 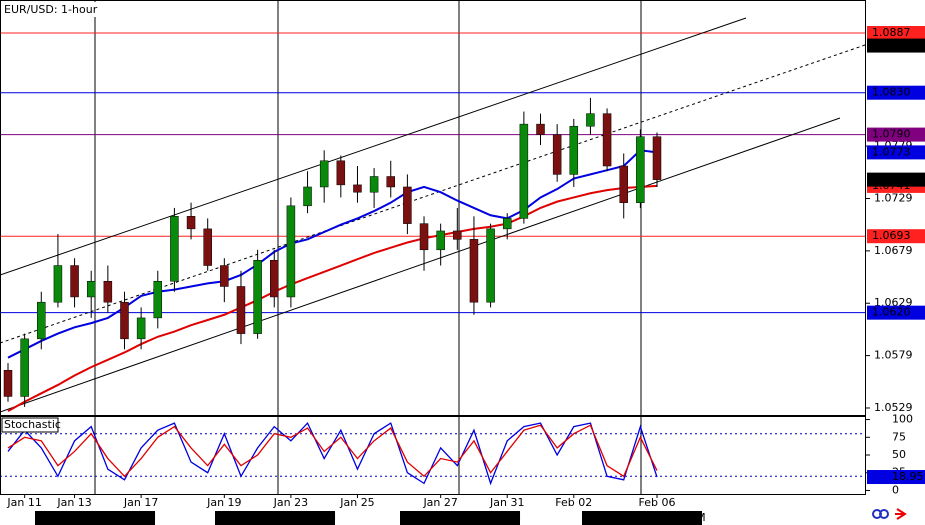 I want to click on toolbar-icons, so click(x=889, y=514).